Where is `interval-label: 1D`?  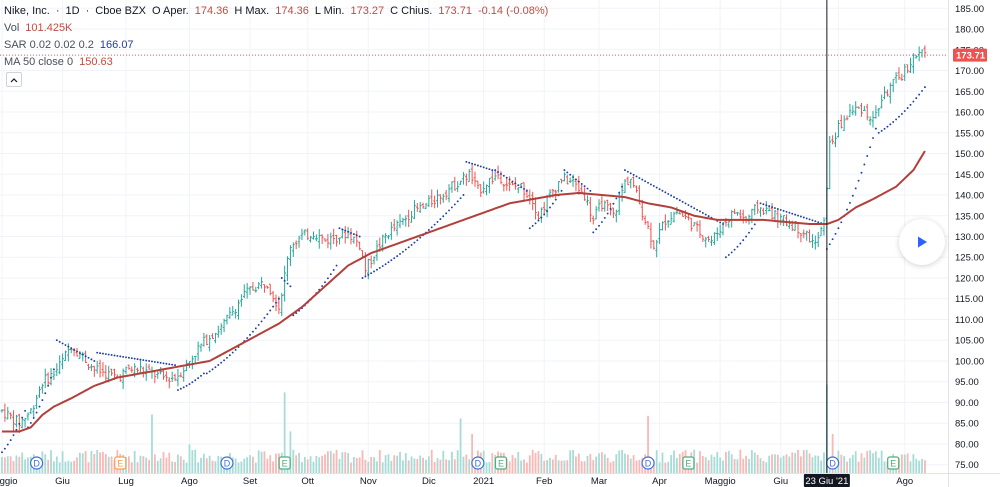 interval-label: 1D is located at coordinates (72, 11).